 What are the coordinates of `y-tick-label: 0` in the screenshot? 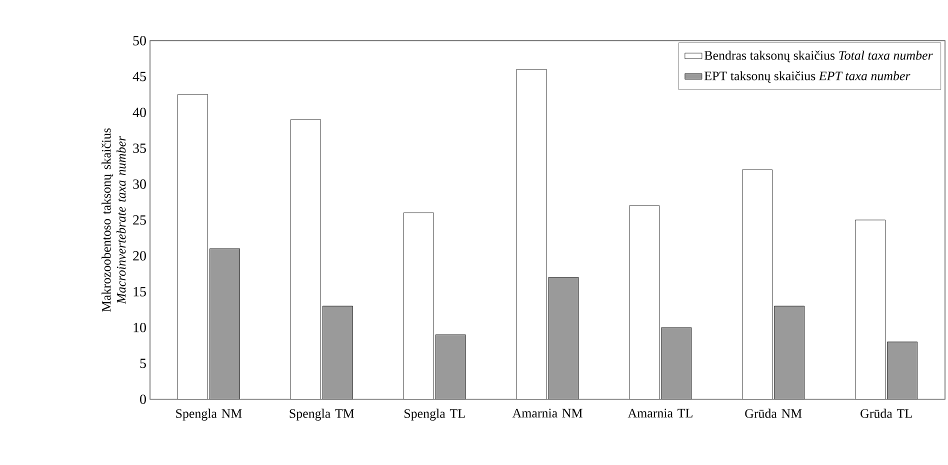 It's located at (143, 399).